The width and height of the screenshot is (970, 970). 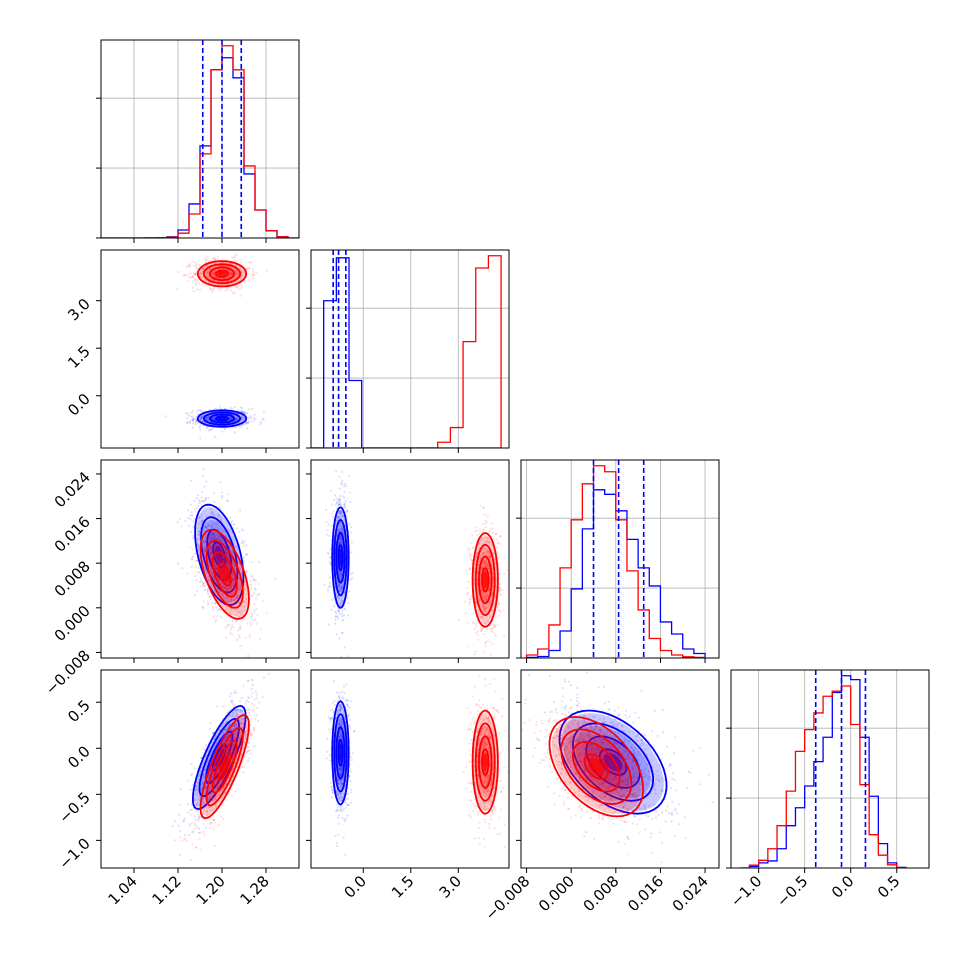 What do you see at coordinates (690, 893) in the screenshot?
I see `x-tick-label: 0.024` at bounding box center [690, 893].